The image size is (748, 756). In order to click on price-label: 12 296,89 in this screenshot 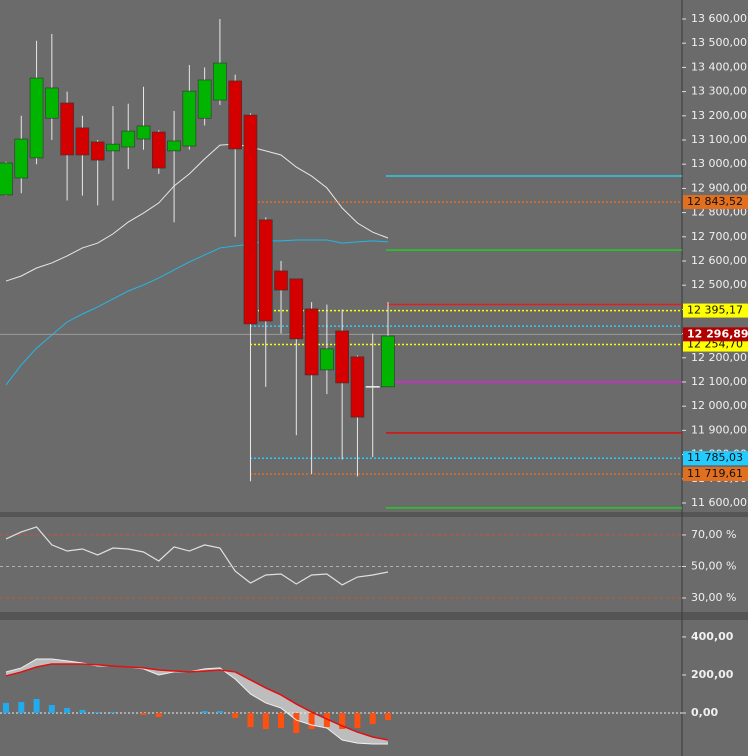, I will do `click(717, 333)`.